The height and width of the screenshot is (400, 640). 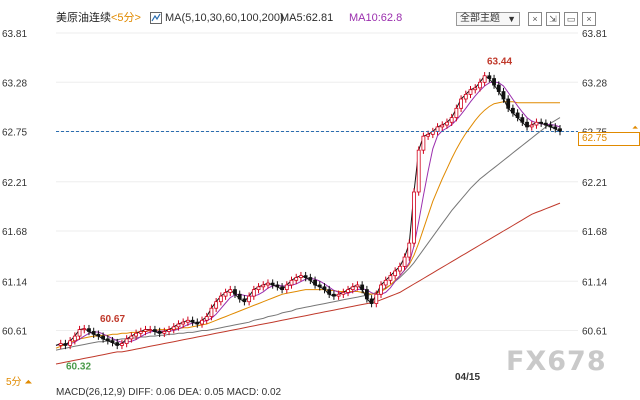 I want to click on sub-period-selector: 5分 ⏶, so click(x=19, y=382).